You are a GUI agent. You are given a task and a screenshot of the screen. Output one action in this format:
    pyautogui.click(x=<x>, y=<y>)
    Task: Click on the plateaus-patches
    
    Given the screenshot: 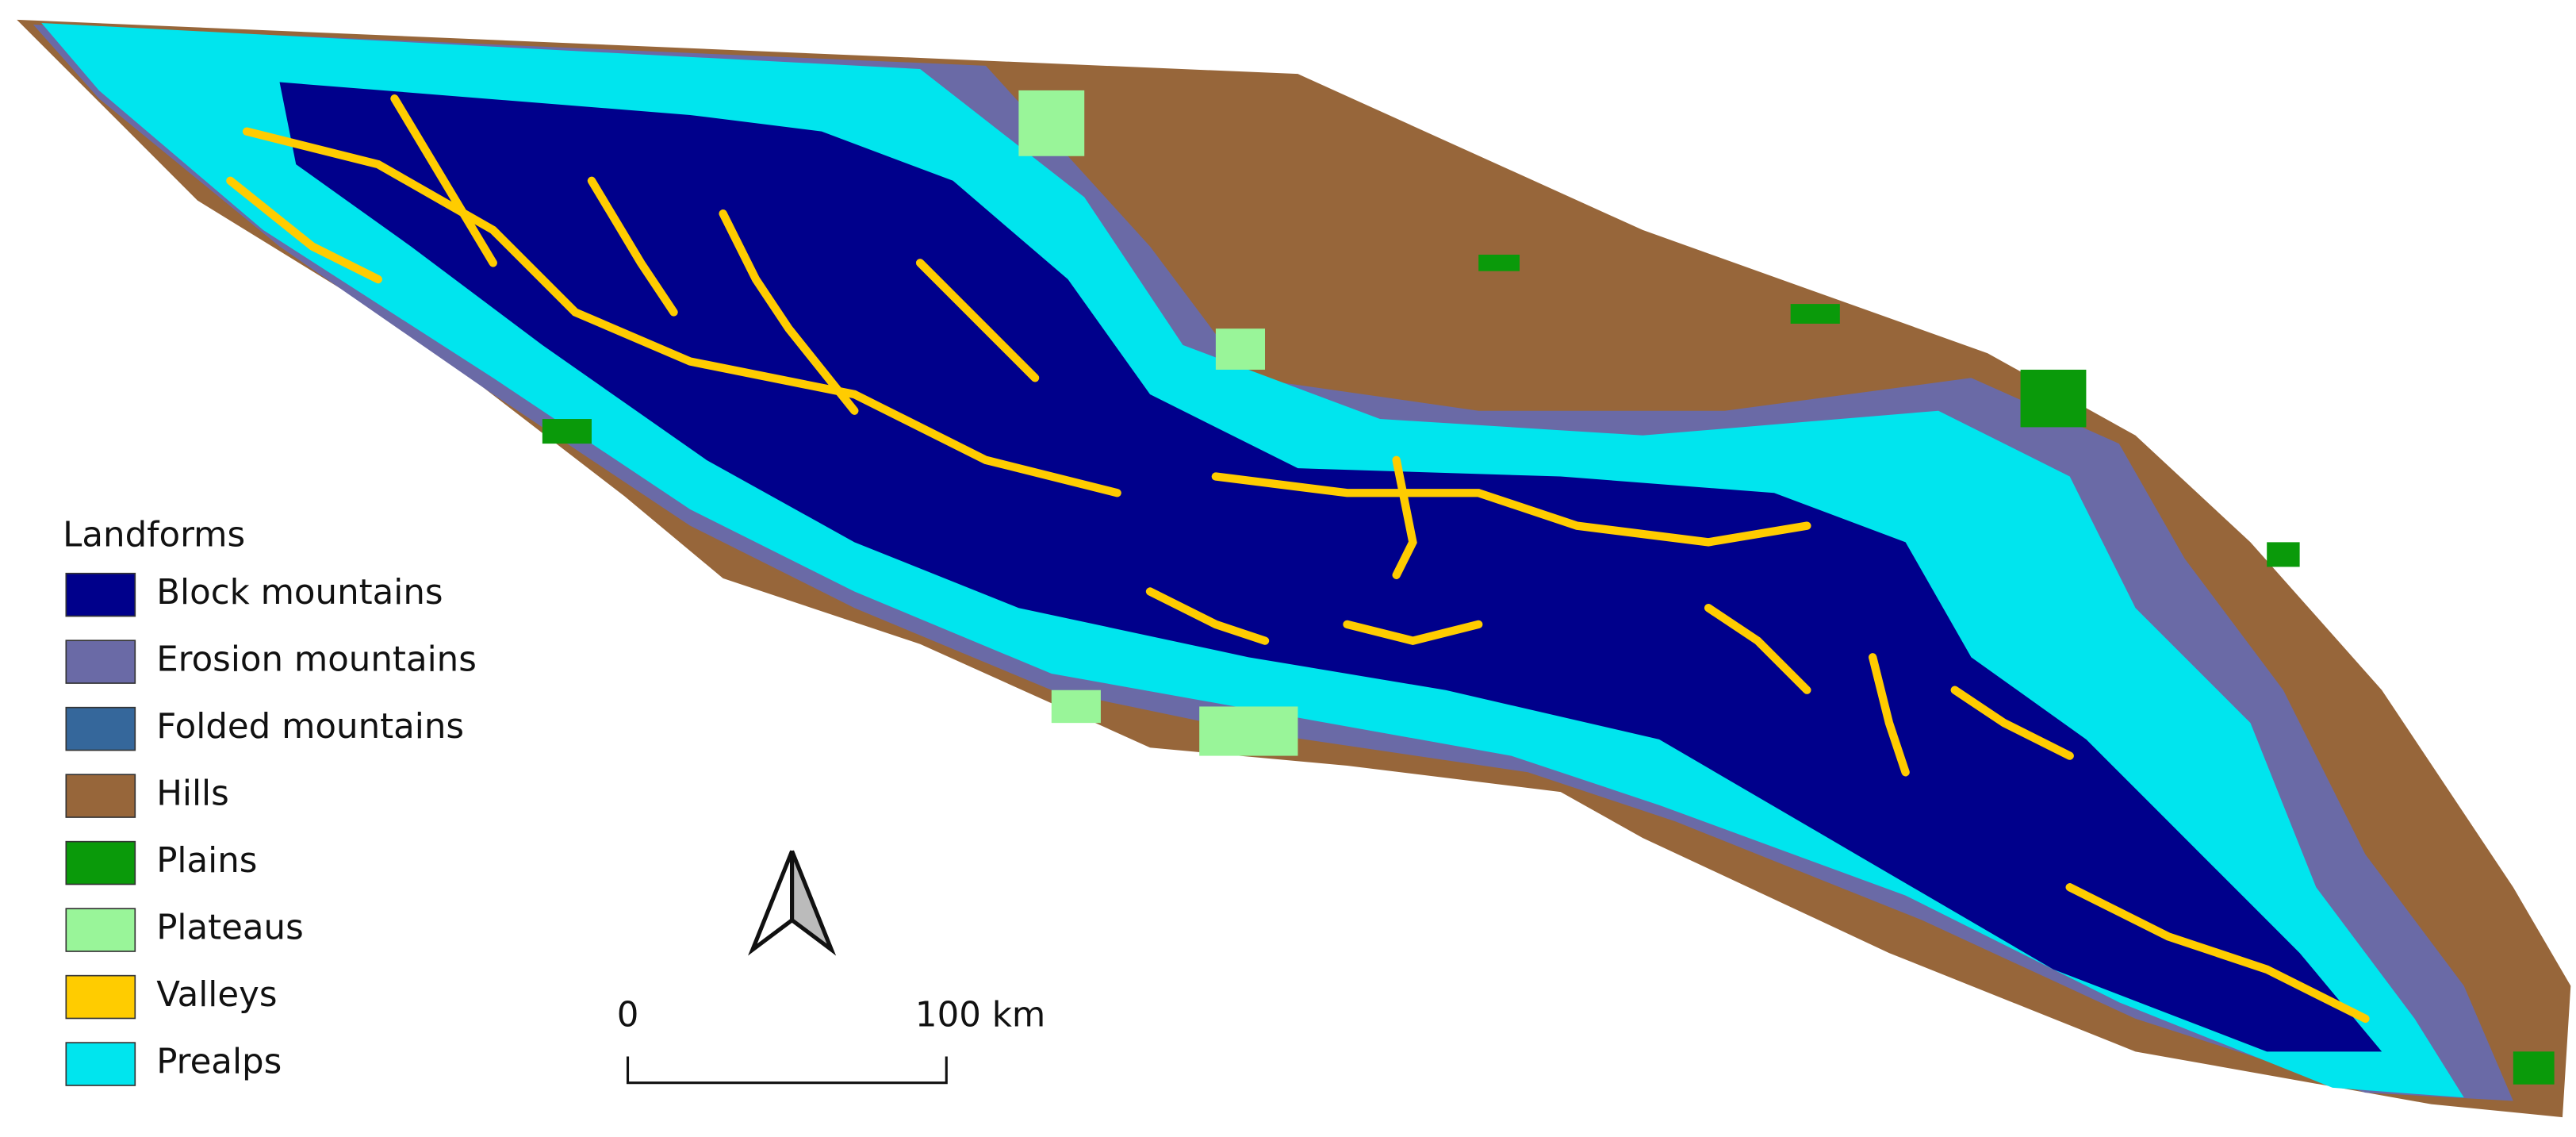 What is the action you would take?
    pyautogui.click(x=1158, y=423)
    